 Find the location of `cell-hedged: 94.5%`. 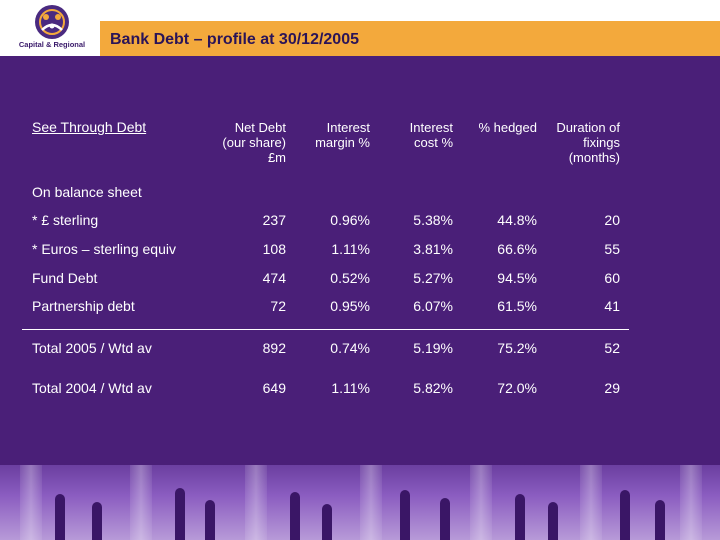

cell-hedged: 94.5% is located at coordinates (517, 278).